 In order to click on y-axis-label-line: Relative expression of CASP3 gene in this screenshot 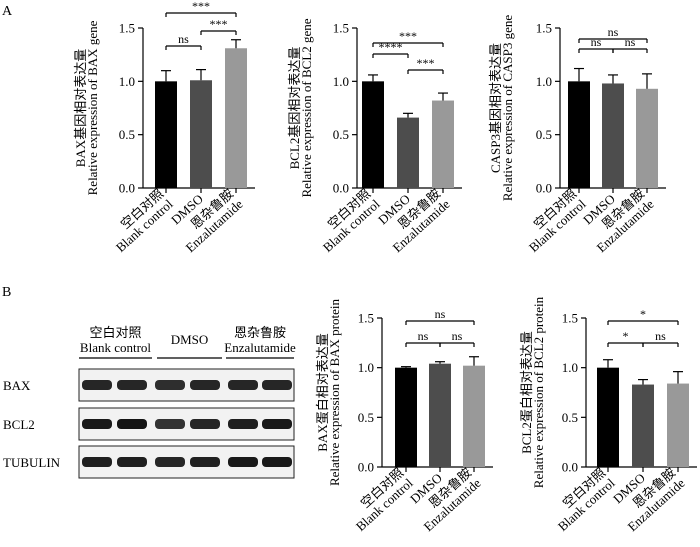, I will do `click(507, 108)`.